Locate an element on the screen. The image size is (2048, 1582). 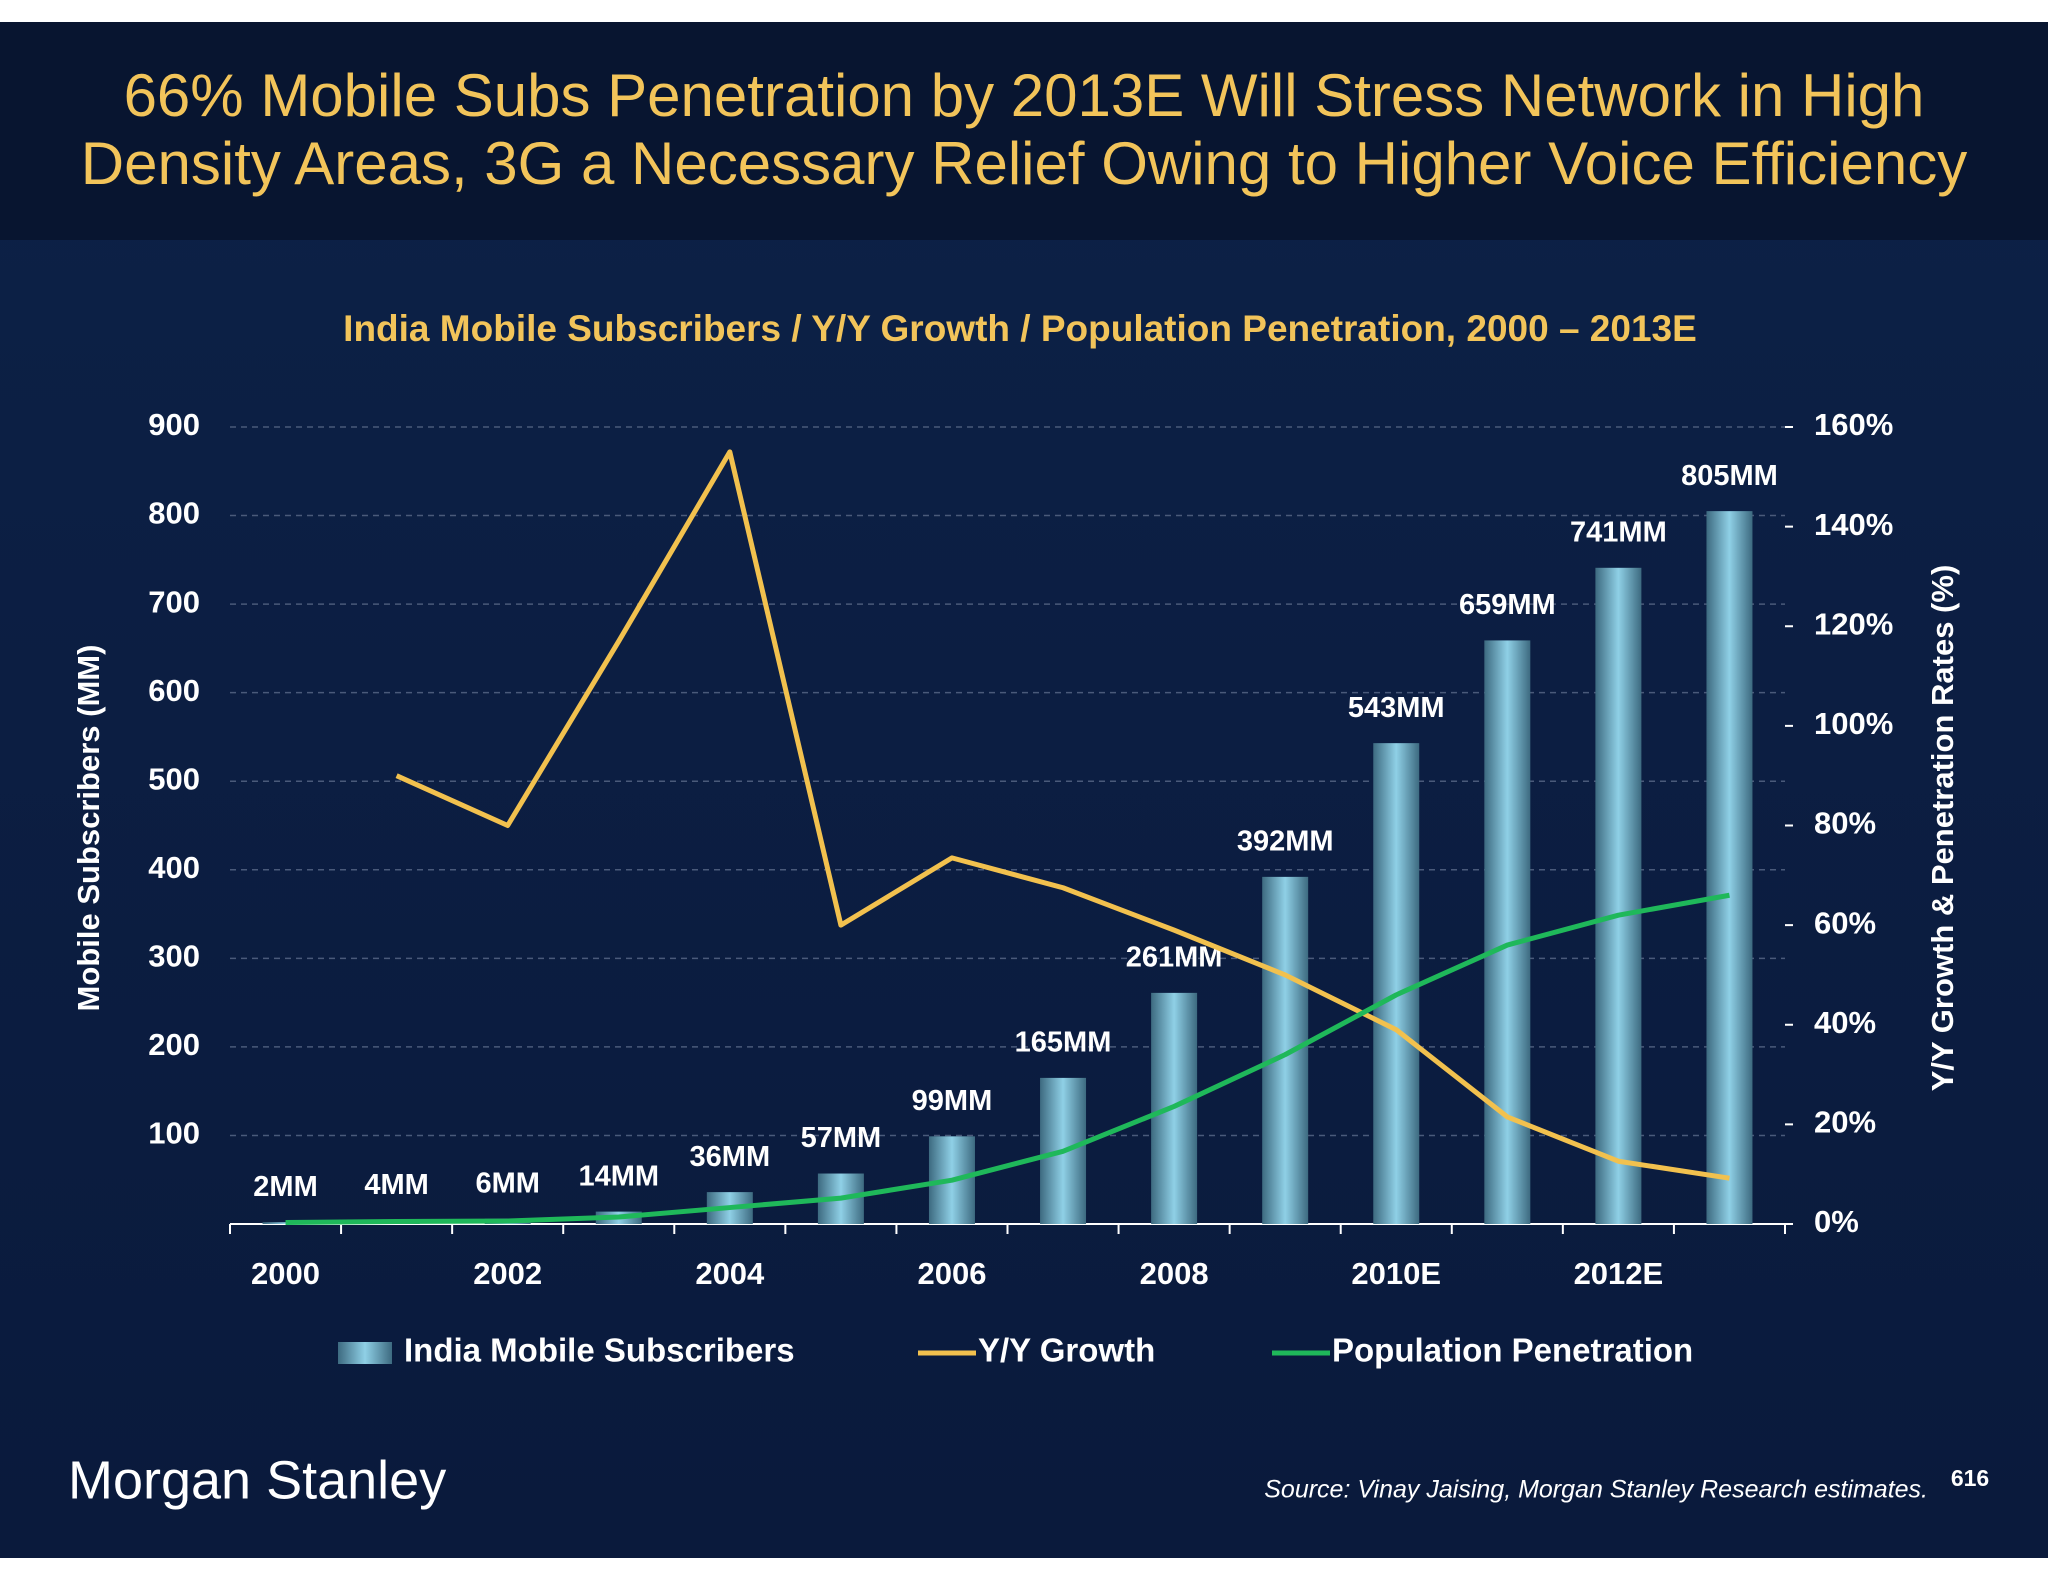
y2-tick-label: 100% is located at coordinates (1853, 723).